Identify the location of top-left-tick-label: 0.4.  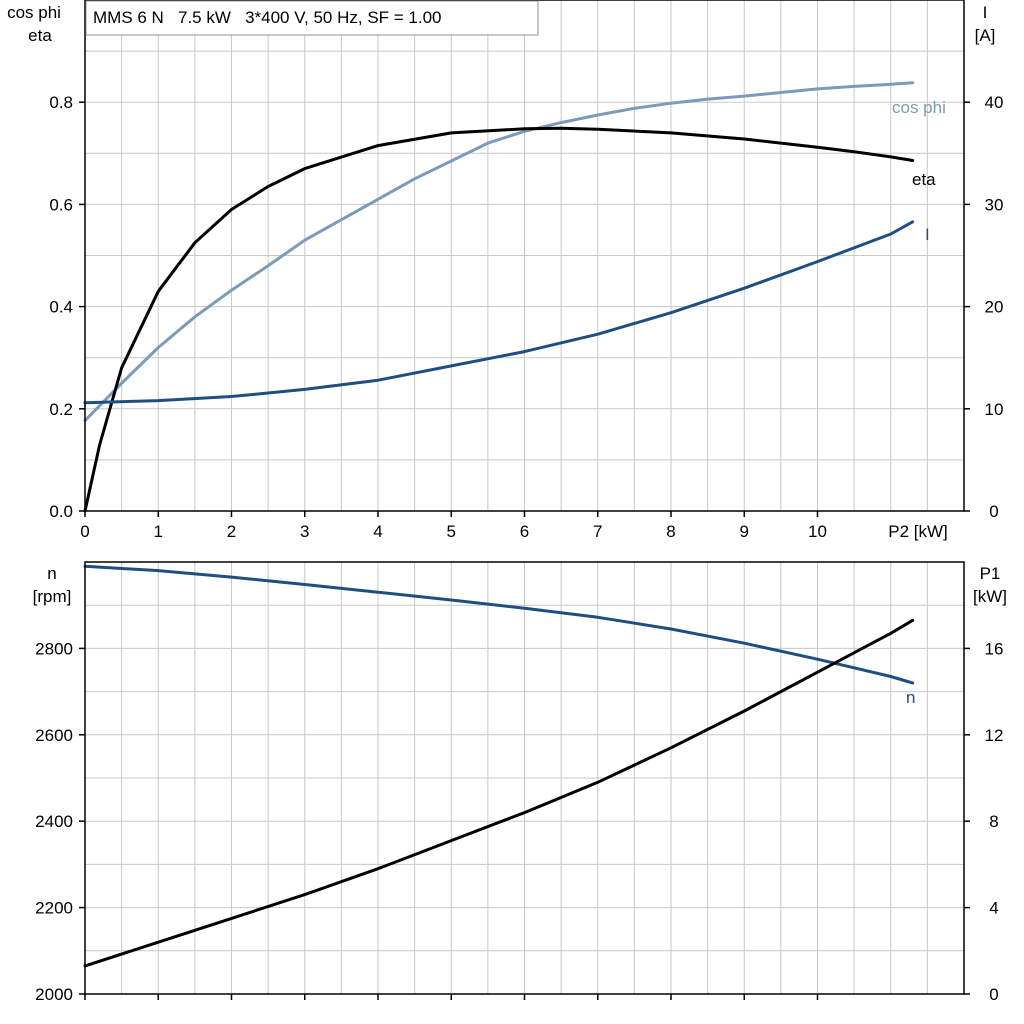
(61, 307).